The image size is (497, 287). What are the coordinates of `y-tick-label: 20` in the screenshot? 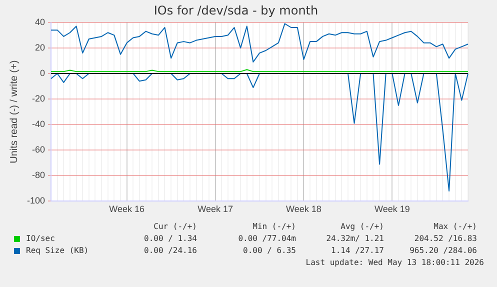 It's located at (40, 47).